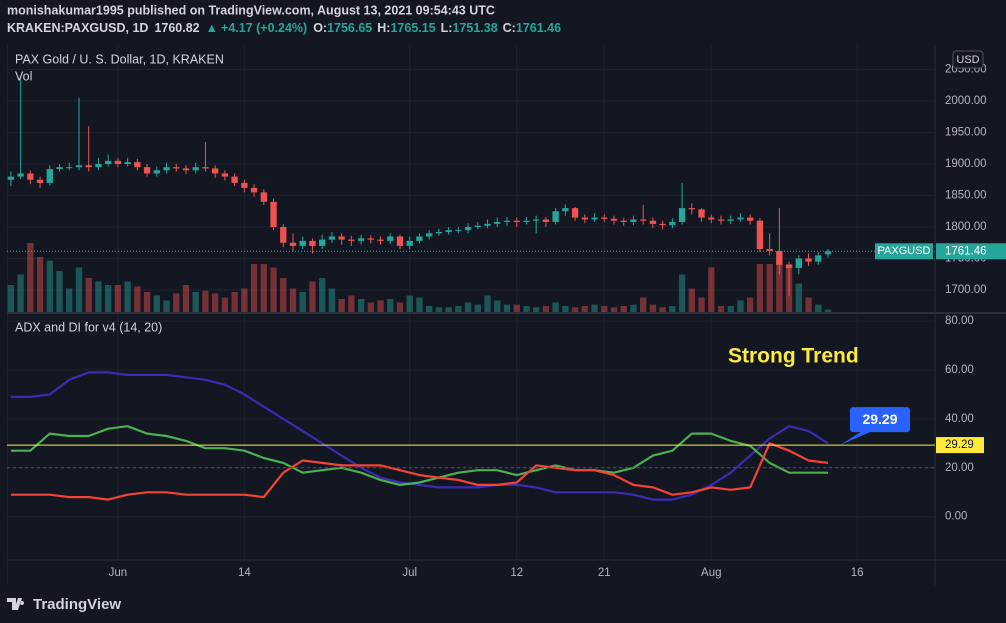  Describe the element at coordinates (509, 28) in the screenshot. I see `c-label: C:` at that location.